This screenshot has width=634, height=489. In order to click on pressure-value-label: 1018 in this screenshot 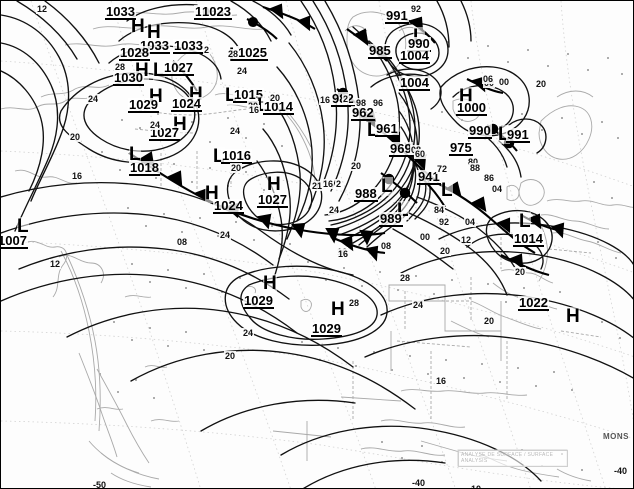, I will do `click(144, 168)`.